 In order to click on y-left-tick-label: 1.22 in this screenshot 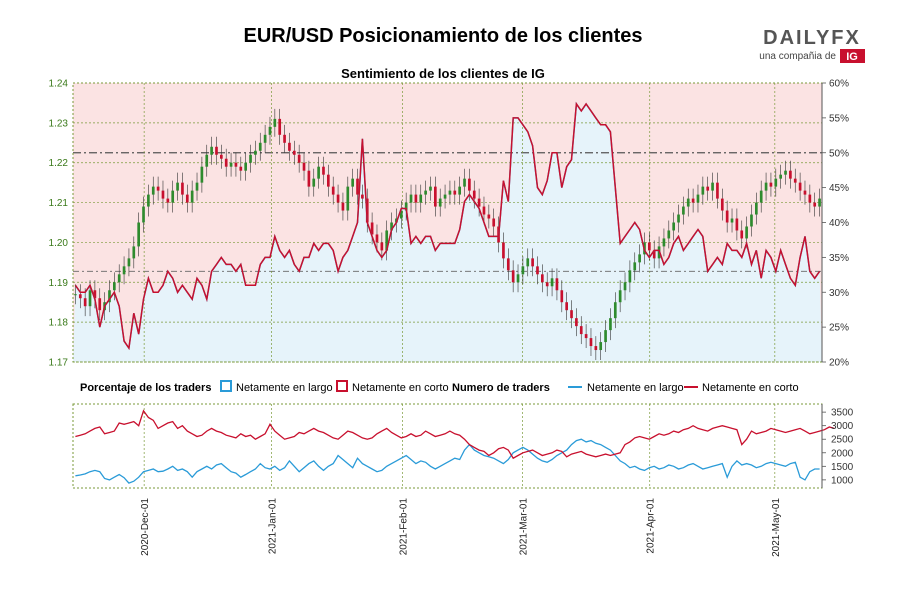, I will do `click(59, 163)`.